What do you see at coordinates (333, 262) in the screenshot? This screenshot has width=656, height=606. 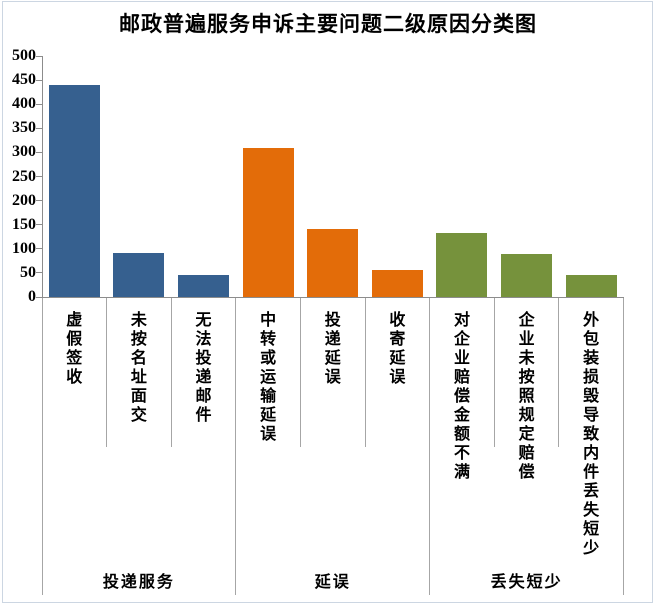 I see `bar-投递延误` at bounding box center [333, 262].